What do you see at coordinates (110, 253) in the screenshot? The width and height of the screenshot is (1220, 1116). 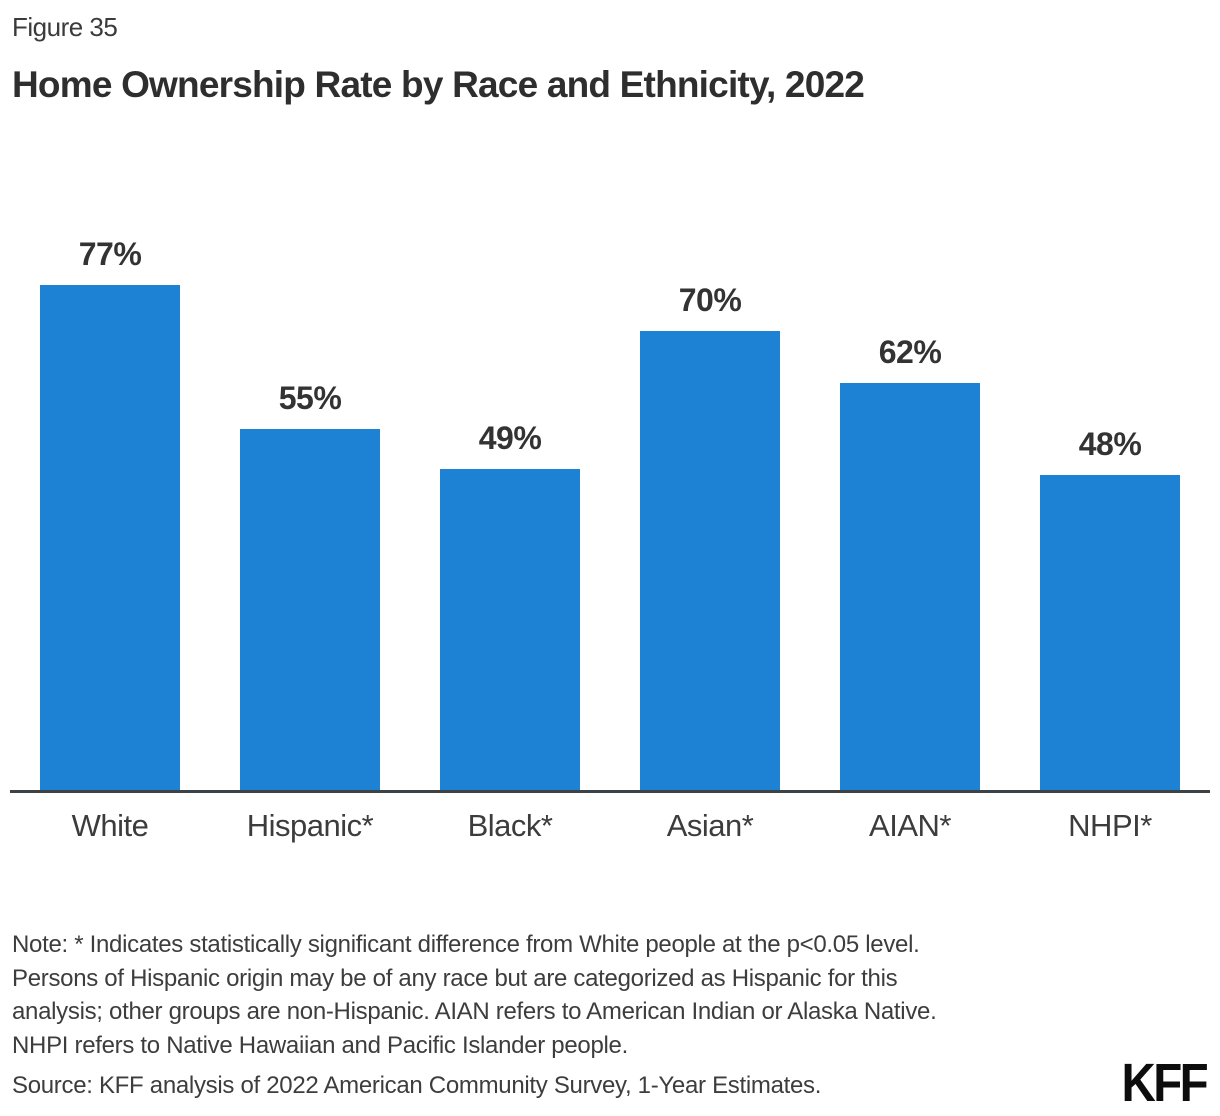 I see `bar-value-label: 77%` at bounding box center [110, 253].